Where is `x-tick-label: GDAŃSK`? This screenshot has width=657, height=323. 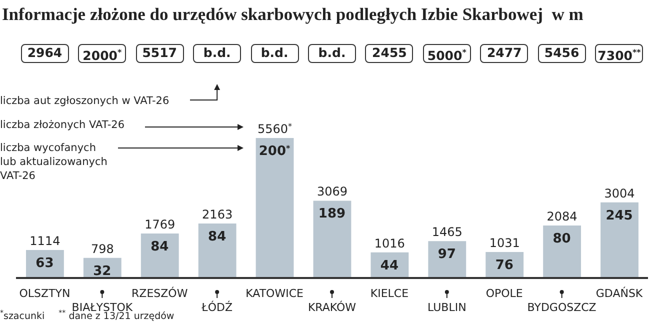 x-tick-label: GDAŃSK is located at coordinates (620, 293).